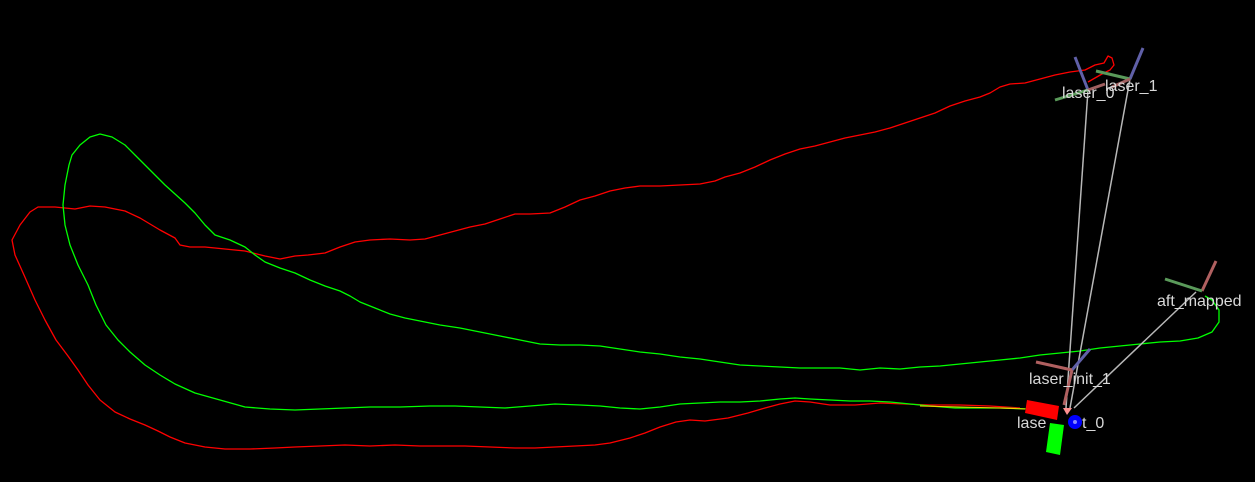 The height and width of the screenshot is (482, 1255). Describe the element at coordinates (1070, 379) in the screenshot. I see `frame-label-laser-init-1: laser_init_1` at that location.